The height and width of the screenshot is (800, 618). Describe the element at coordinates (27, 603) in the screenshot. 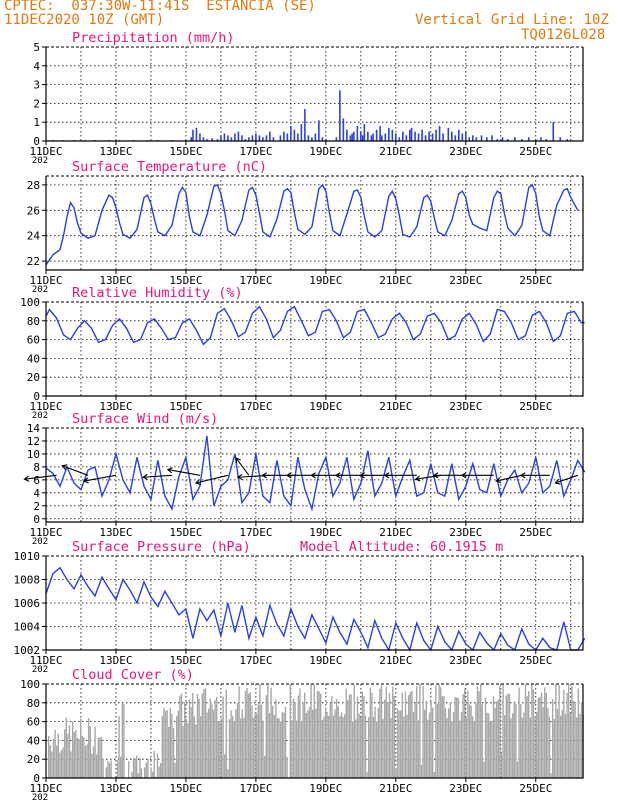

I see `y-tick-label: 1006` at that location.